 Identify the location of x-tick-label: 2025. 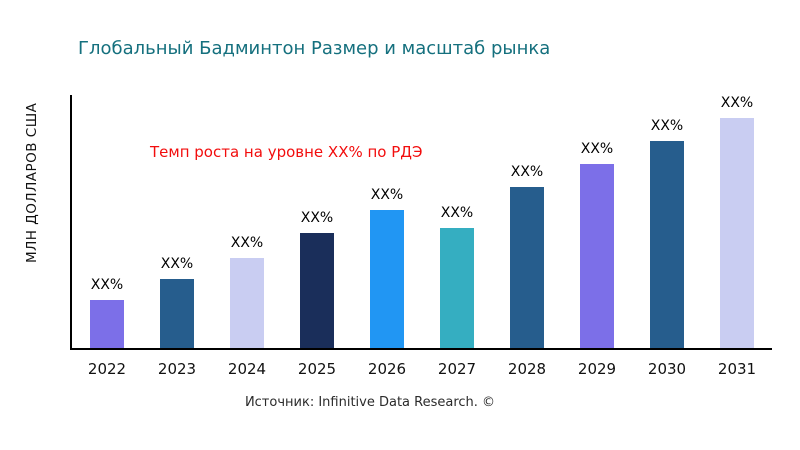
(317, 369).